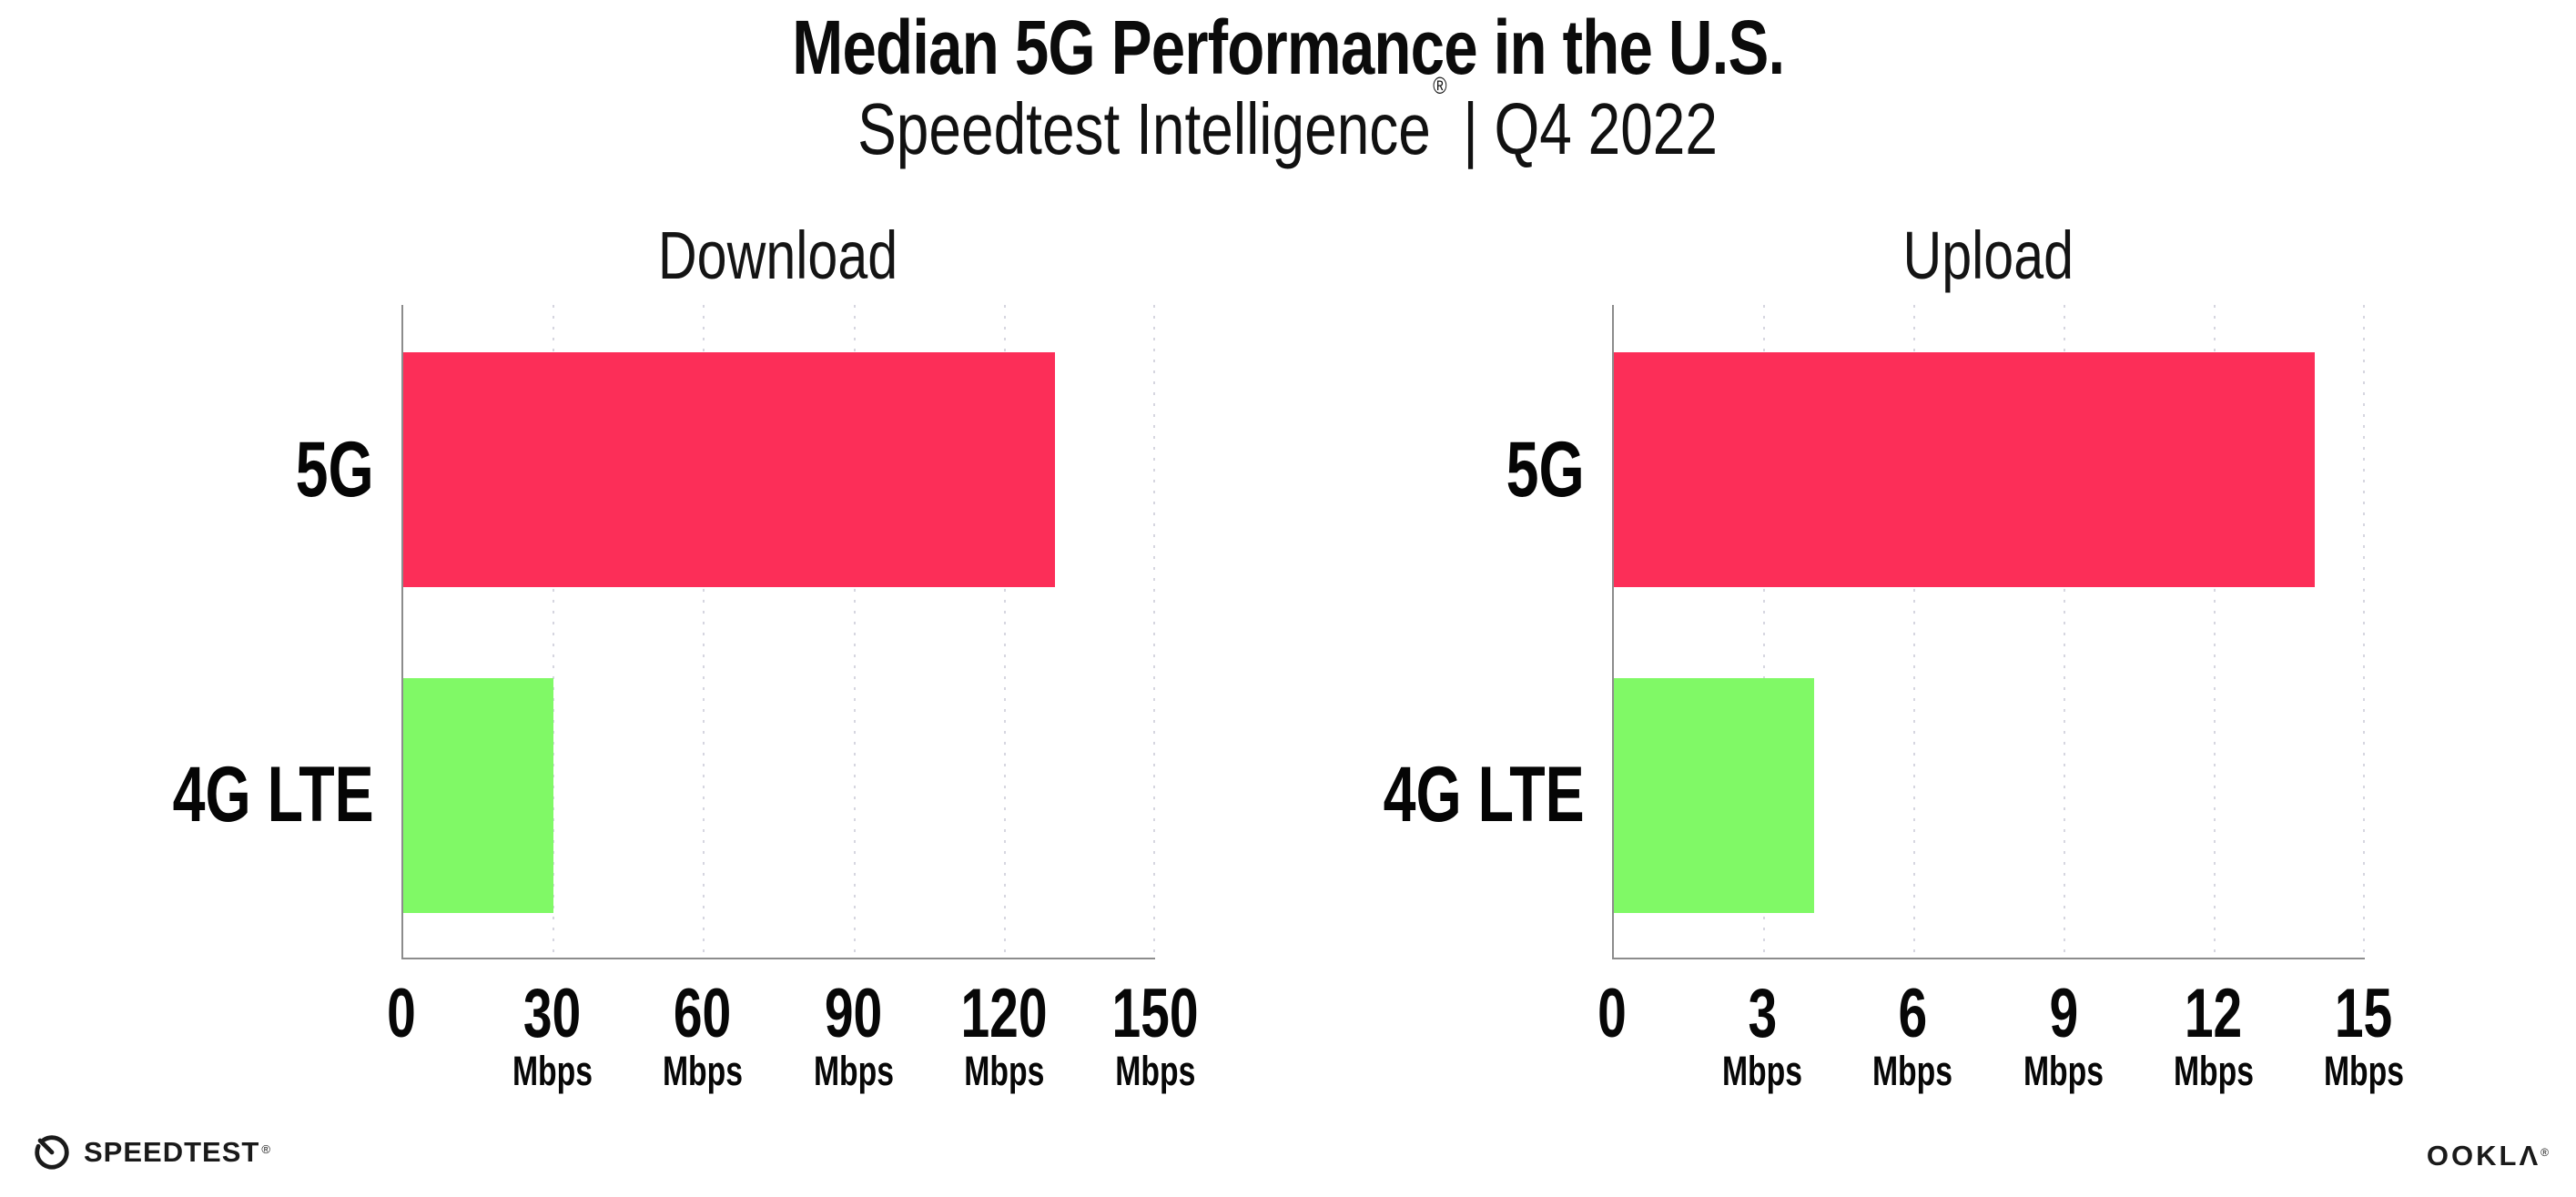 The width and height of the screenshot is (2576, 1197). Describe the element at coordinates (778, 255) in the screenshot. I see `download-chart-title: Download` at that location.